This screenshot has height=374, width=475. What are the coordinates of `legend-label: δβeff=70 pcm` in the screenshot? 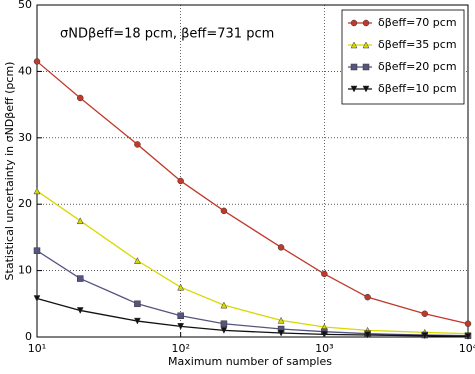 It's located at (417, 22).